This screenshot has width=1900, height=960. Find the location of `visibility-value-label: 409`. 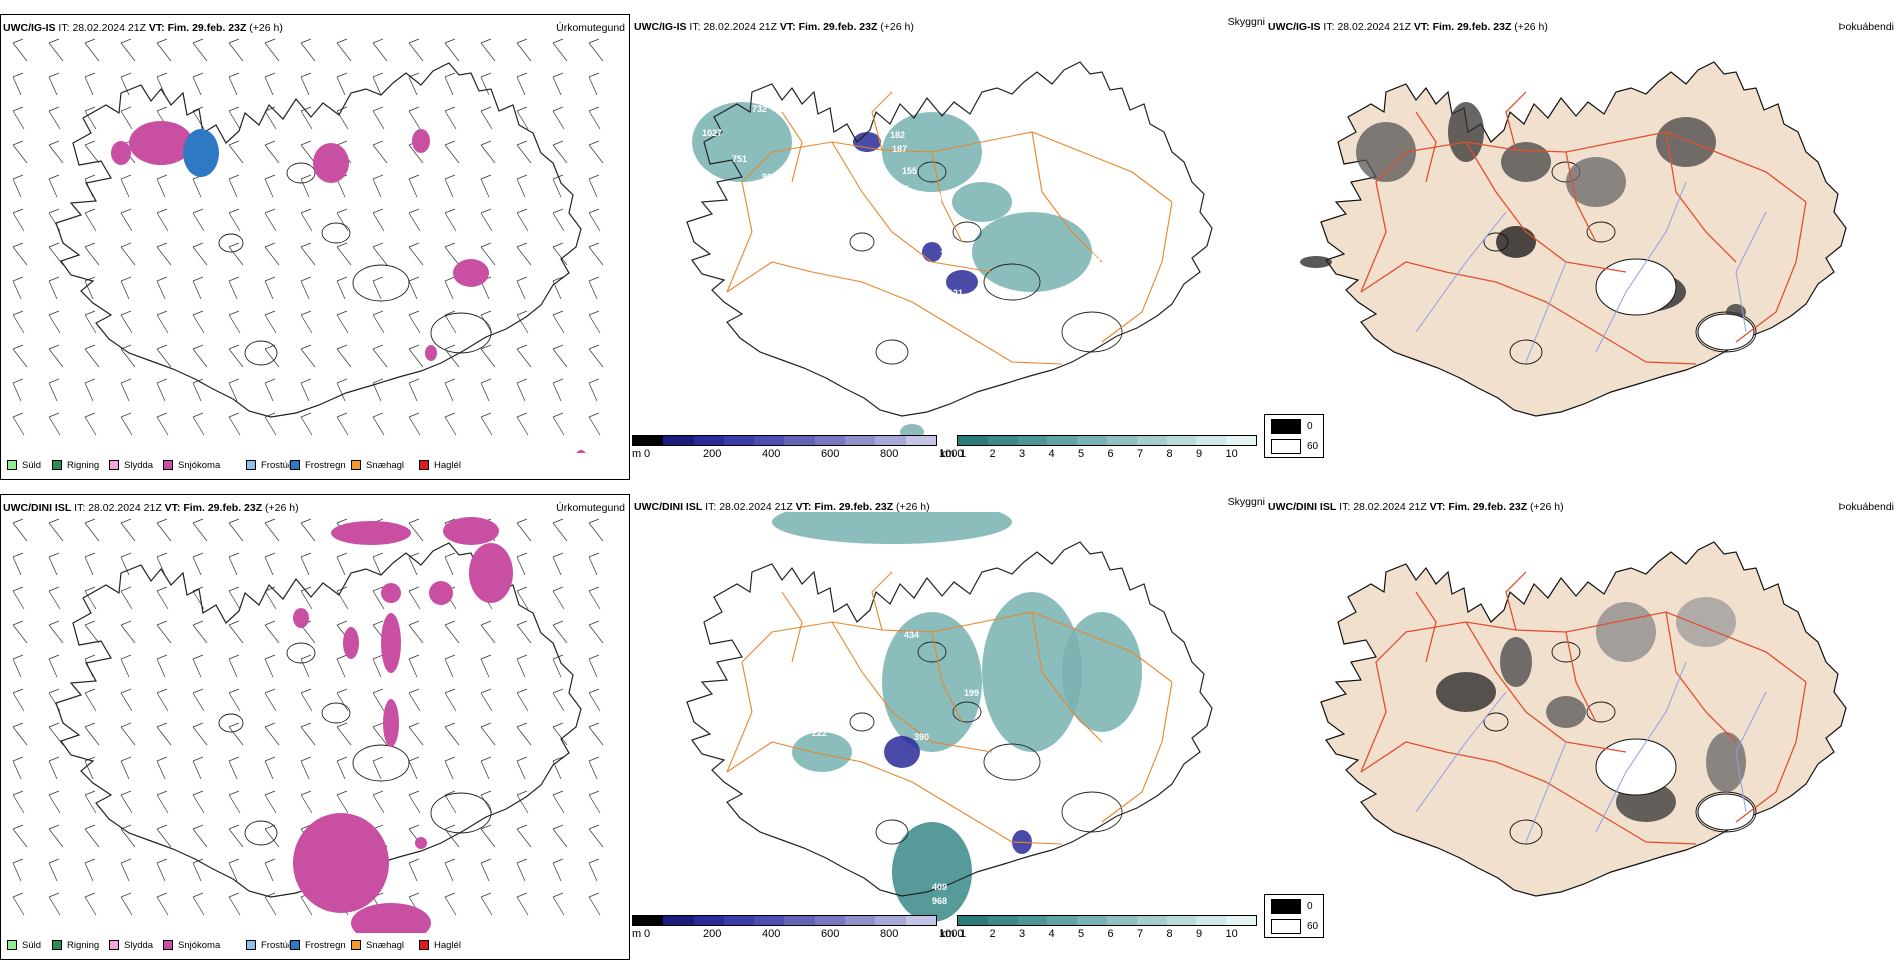

visibility-value-label: 409 is located at coordinates (939, 887).